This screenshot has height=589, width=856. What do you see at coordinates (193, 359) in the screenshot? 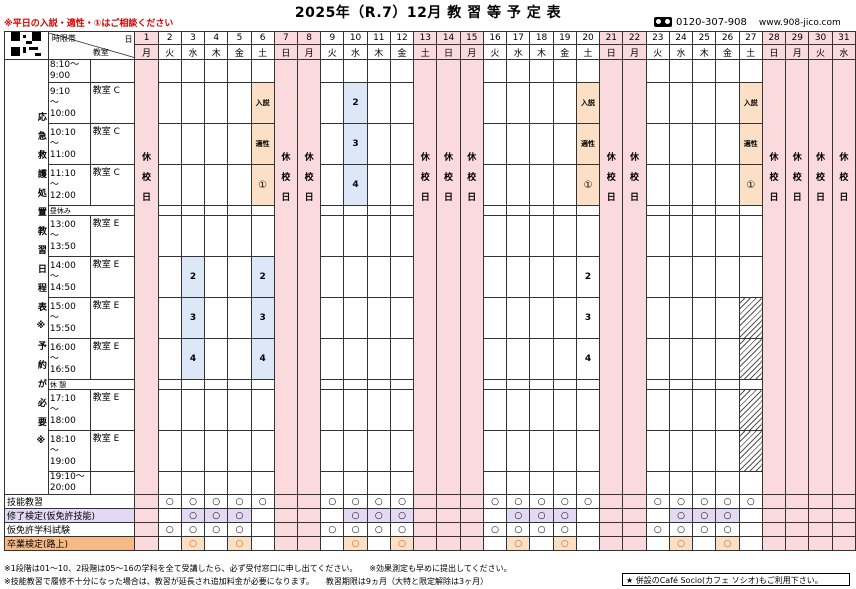
I see `schedule-cell: 4` at bounding box center [193, 359].